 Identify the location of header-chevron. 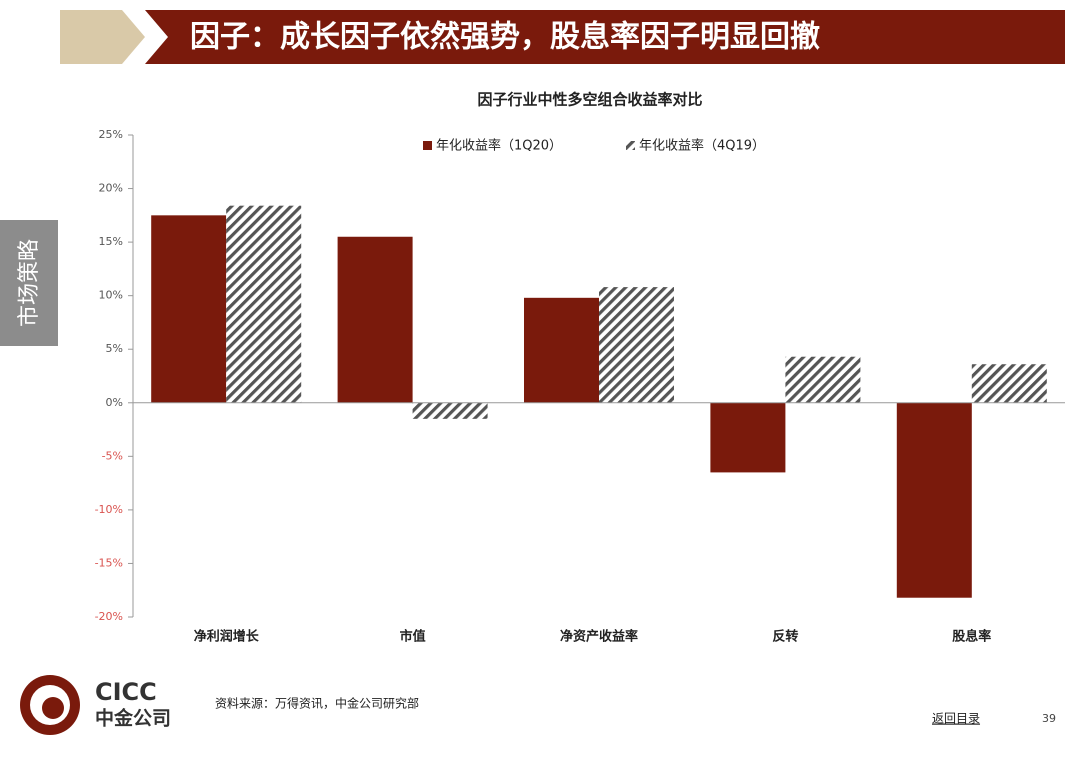
(102, 37).